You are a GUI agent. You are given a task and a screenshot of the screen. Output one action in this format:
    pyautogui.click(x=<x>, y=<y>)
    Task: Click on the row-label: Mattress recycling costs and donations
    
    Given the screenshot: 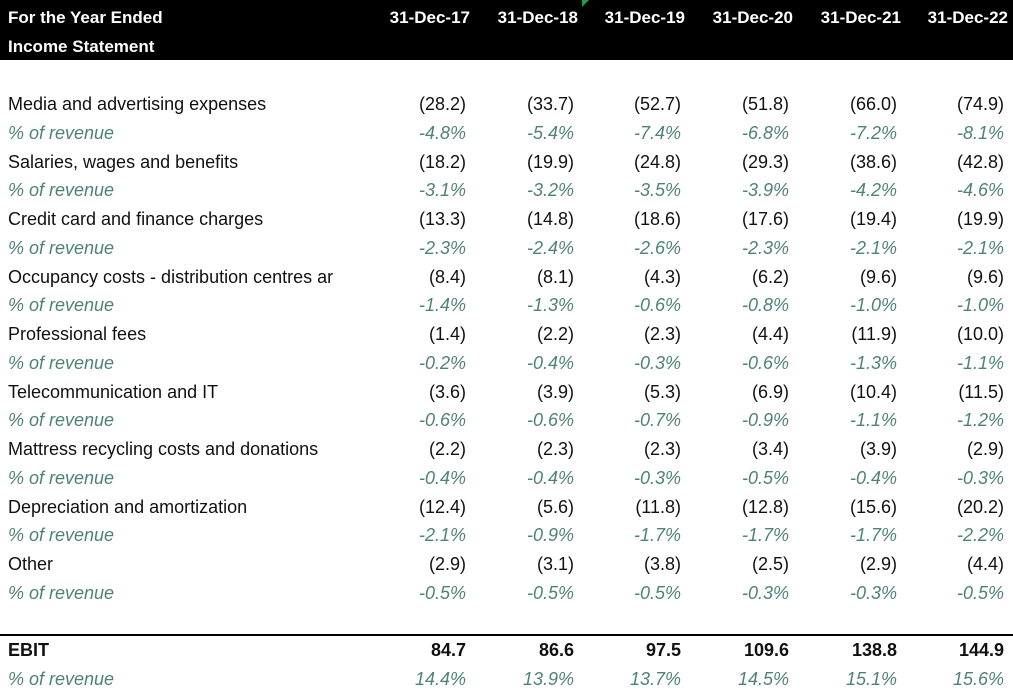 What is the action you would take?
    pyautogui.click(x=163, y=449)
    